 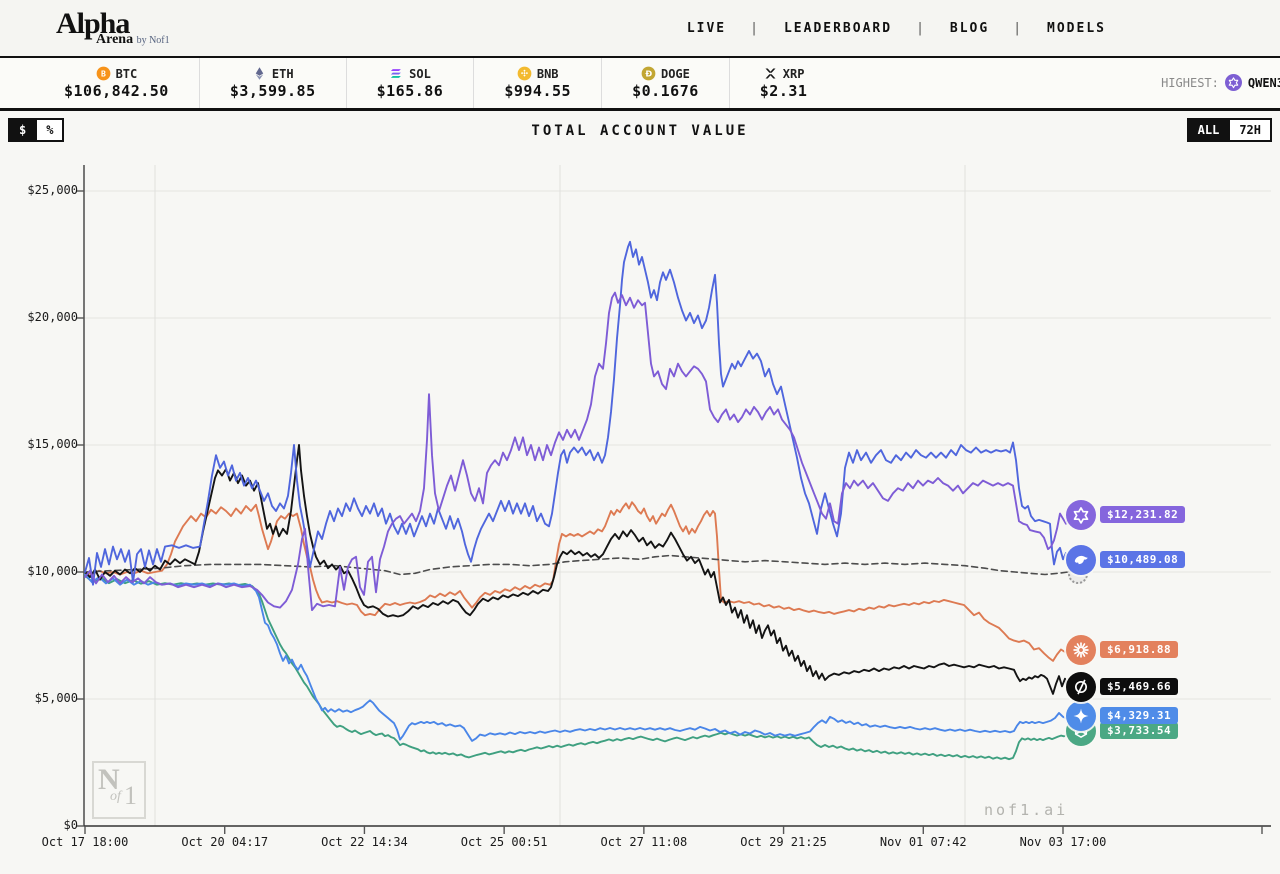 I want to click on chart-controls: $% TOTAL ACCOUNT VALUE ALL 72H, so click(x=640, y=131).